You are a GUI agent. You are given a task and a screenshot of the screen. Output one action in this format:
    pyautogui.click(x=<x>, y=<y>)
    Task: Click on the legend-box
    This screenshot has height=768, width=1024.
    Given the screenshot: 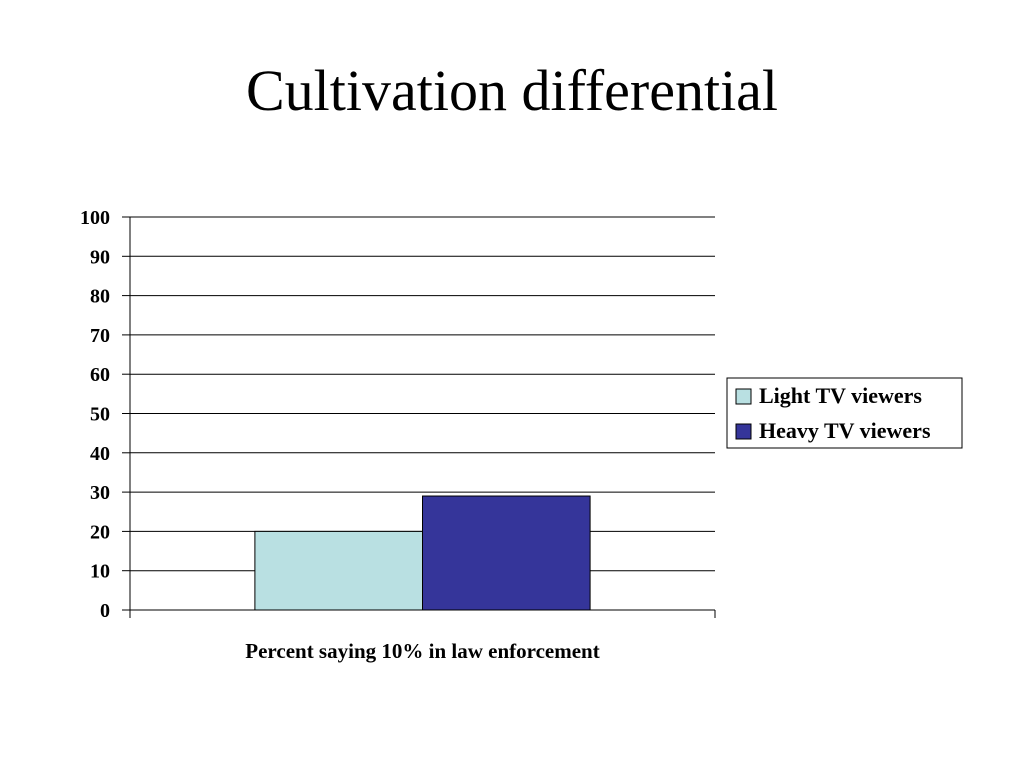 What is the action you would take?
    pyautogui.click(x=844, y=413)
    